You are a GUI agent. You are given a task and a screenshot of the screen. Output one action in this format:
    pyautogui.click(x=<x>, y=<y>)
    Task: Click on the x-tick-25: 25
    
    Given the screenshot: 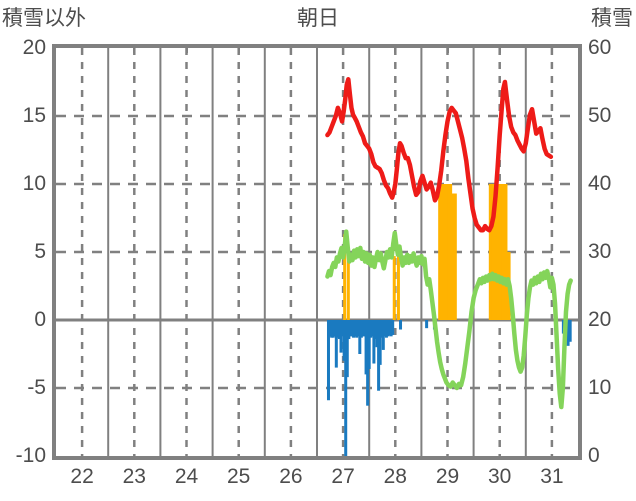 What is the action you would take?
    pyautogui.click(x=239, y=476)
    